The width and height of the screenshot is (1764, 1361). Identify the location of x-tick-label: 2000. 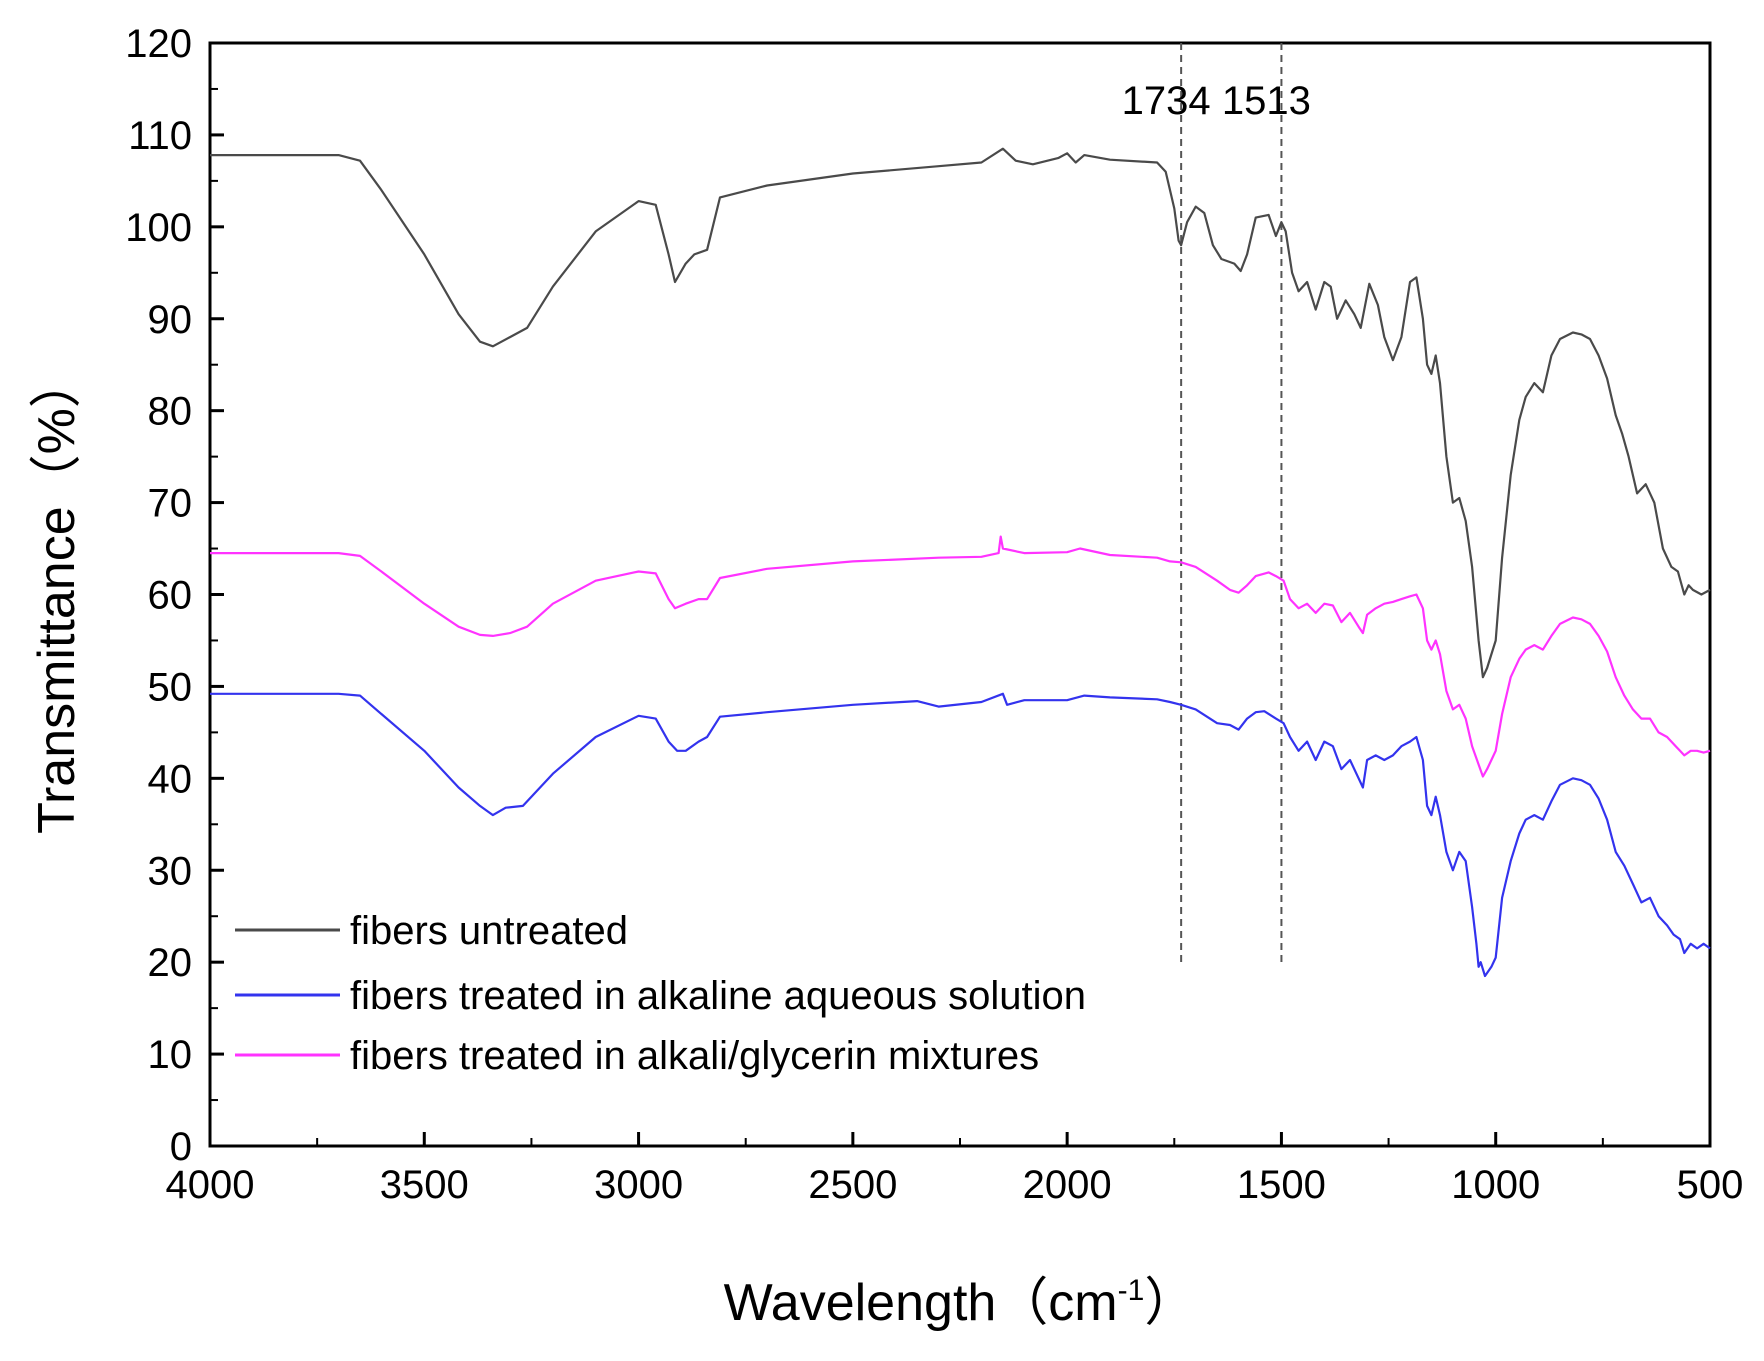
(1067, 1185).